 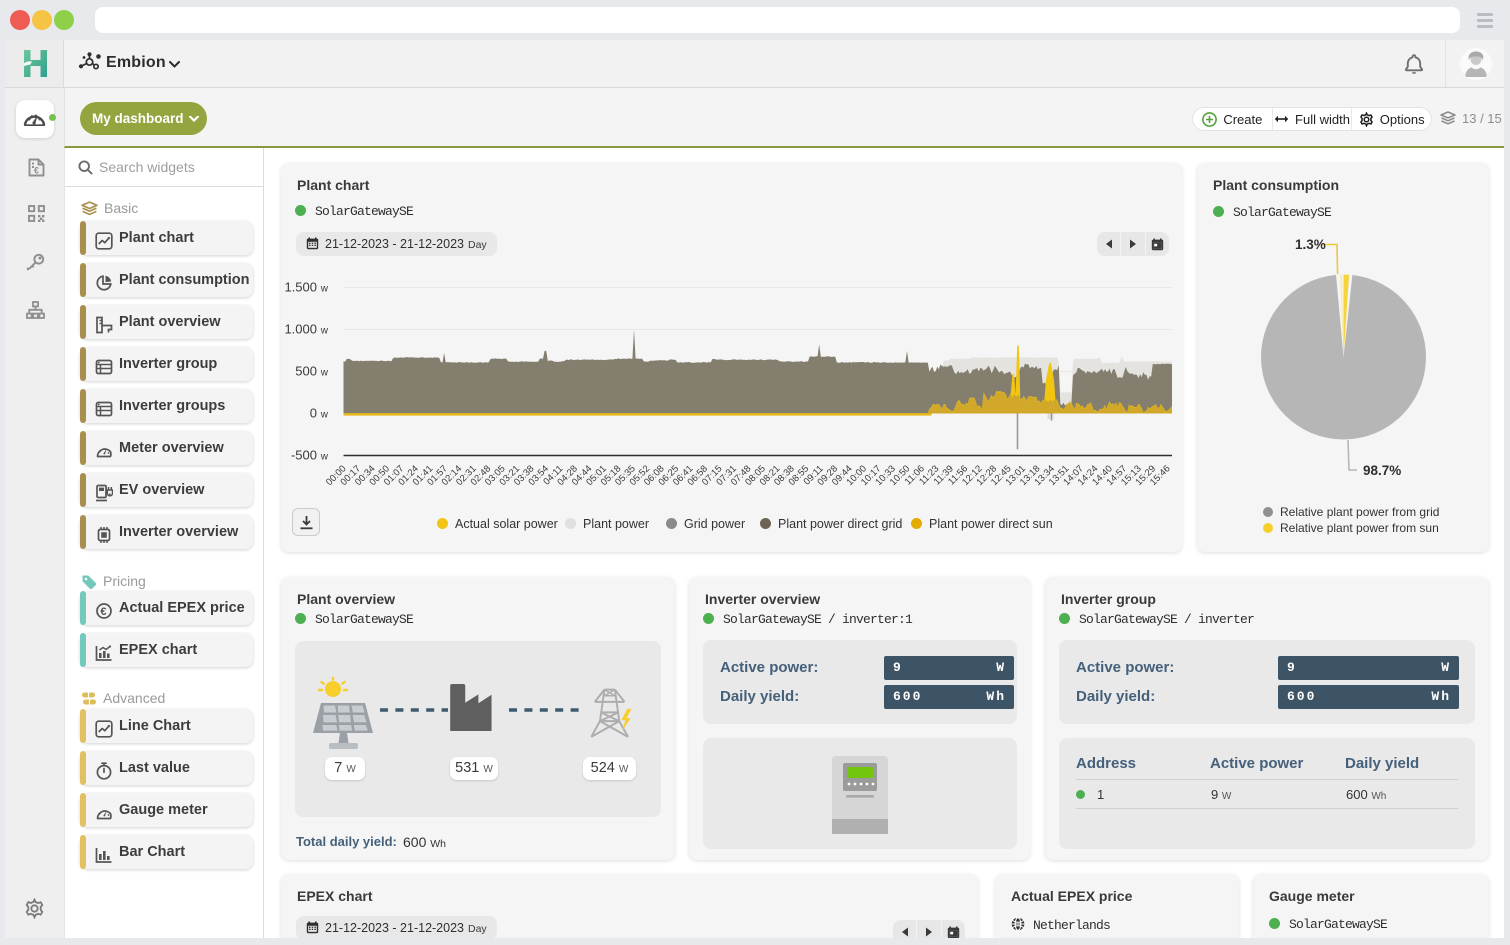 I want to click on svg-text: 98.7%, so click(x=1382, y=470).